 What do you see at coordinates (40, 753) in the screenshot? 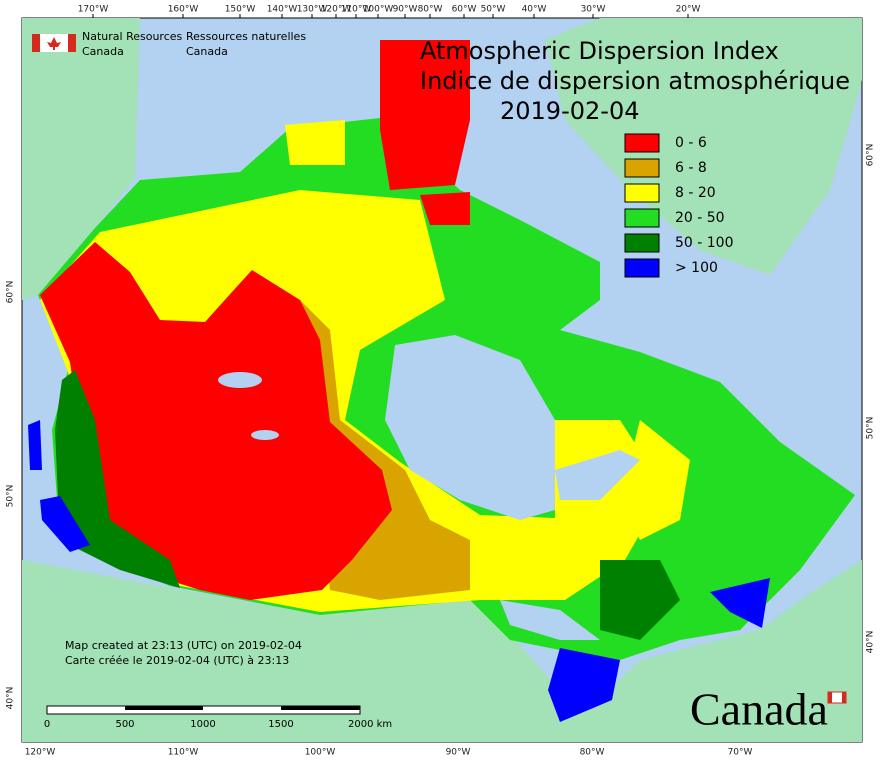
I see `bottom-coord: 120°W` at bounding box center [40, 753].